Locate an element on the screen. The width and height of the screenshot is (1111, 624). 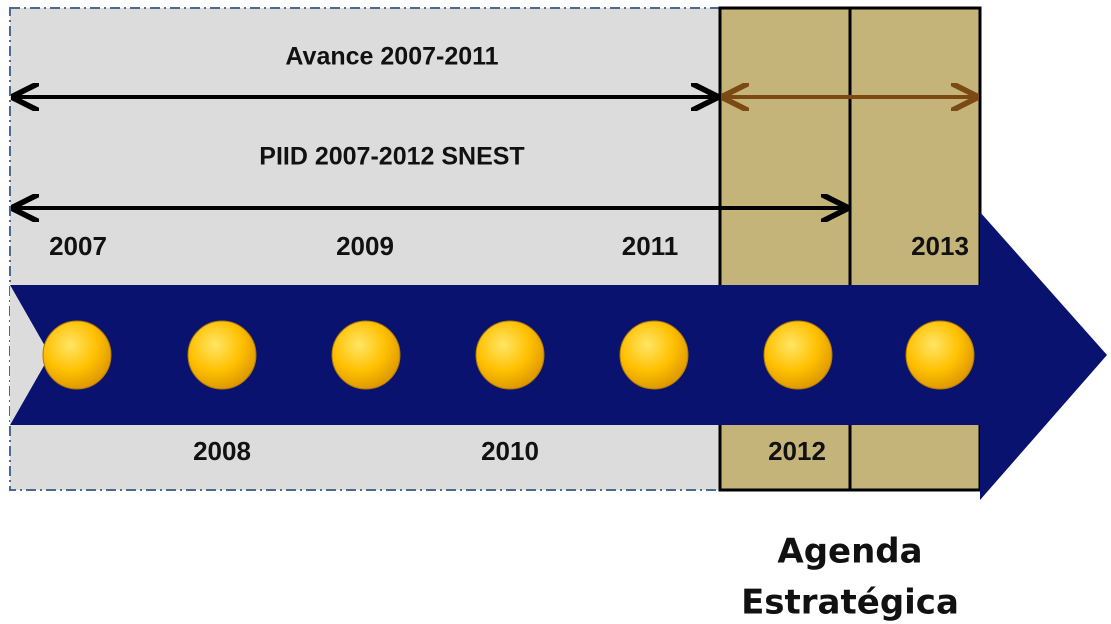
arrow-notch is located at coordinates (30, 355).